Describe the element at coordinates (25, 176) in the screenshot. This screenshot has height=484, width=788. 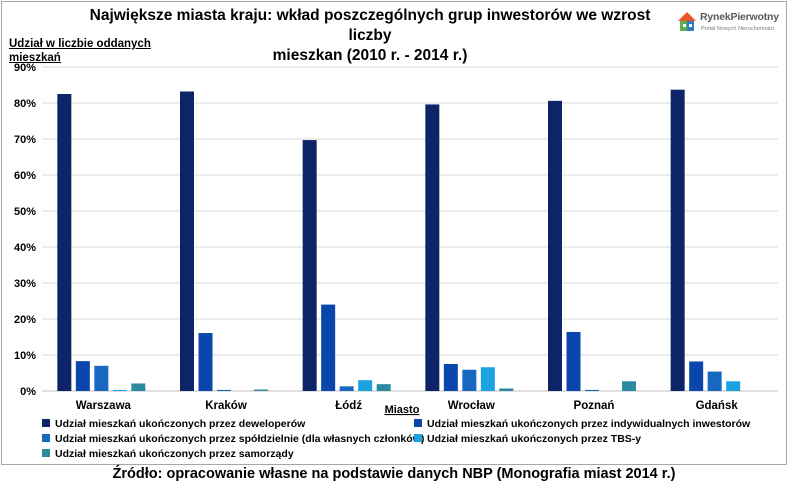
I see `y-tick-label: 60%` at that location.